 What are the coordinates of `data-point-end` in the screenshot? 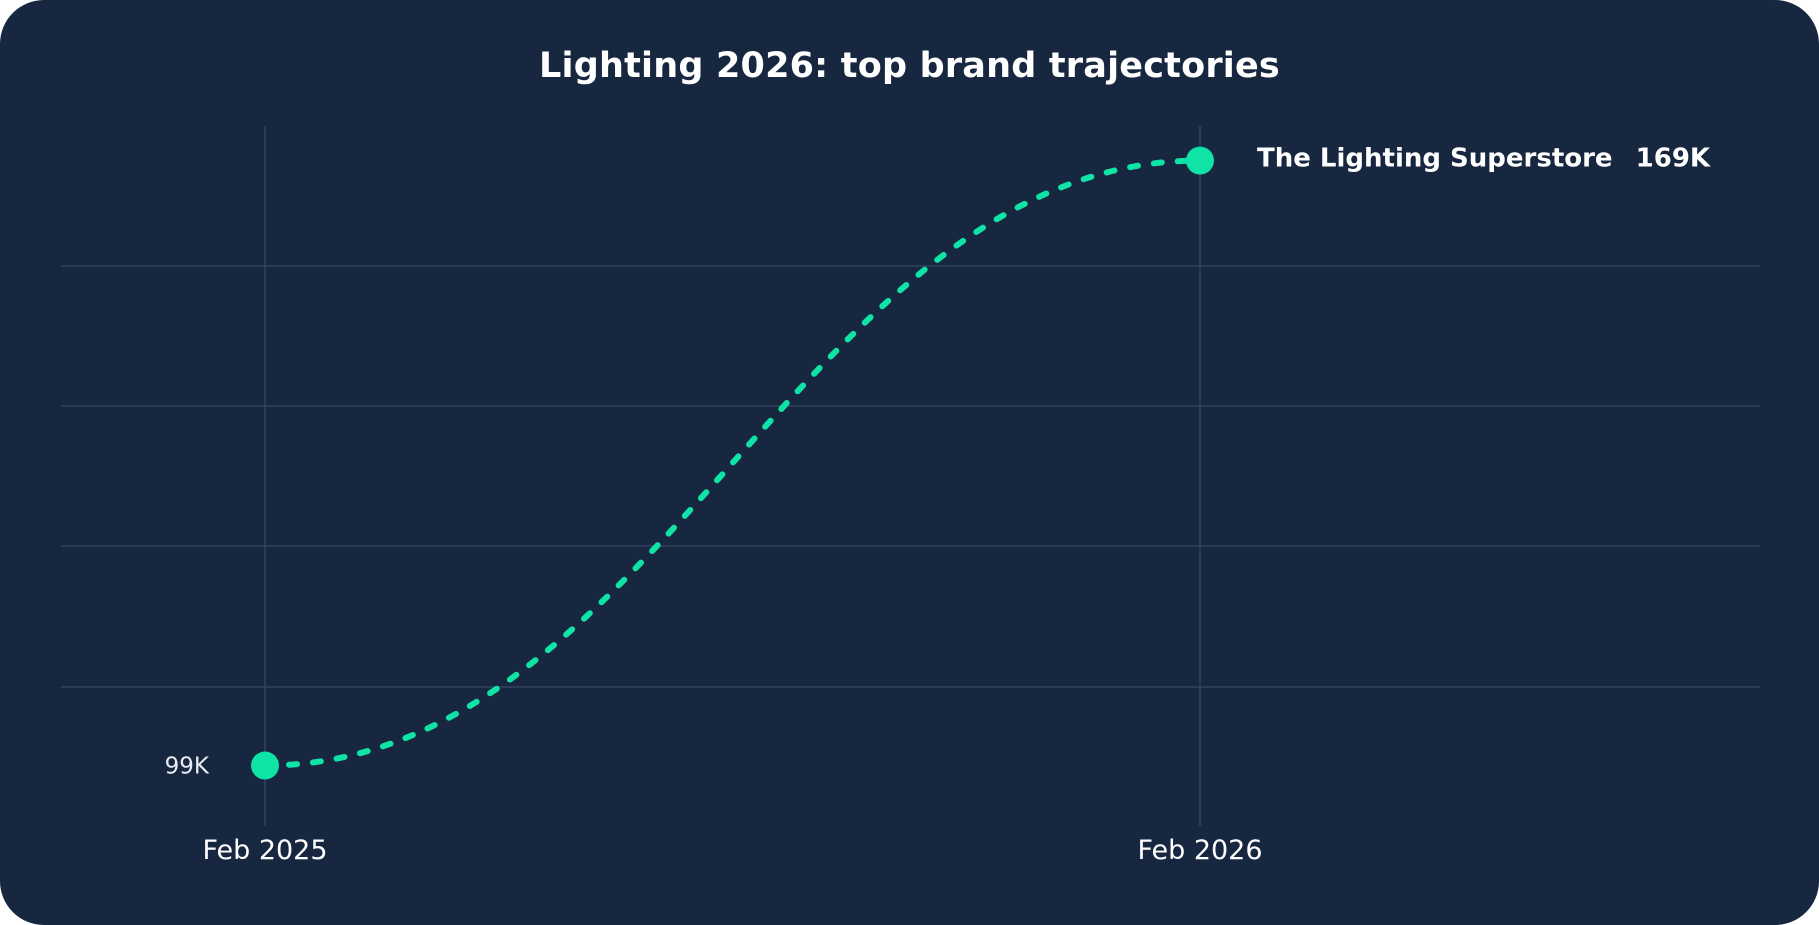 It's located at (1200, 160).